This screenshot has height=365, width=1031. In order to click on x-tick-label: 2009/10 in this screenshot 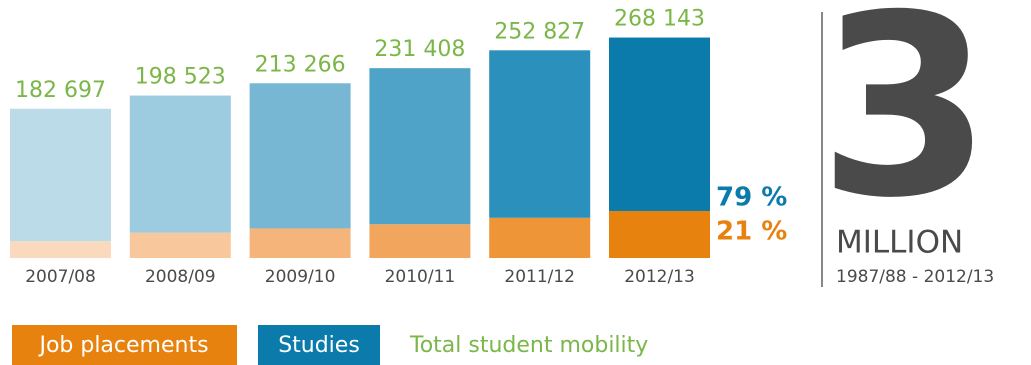, I will do `click(300, 277)`.